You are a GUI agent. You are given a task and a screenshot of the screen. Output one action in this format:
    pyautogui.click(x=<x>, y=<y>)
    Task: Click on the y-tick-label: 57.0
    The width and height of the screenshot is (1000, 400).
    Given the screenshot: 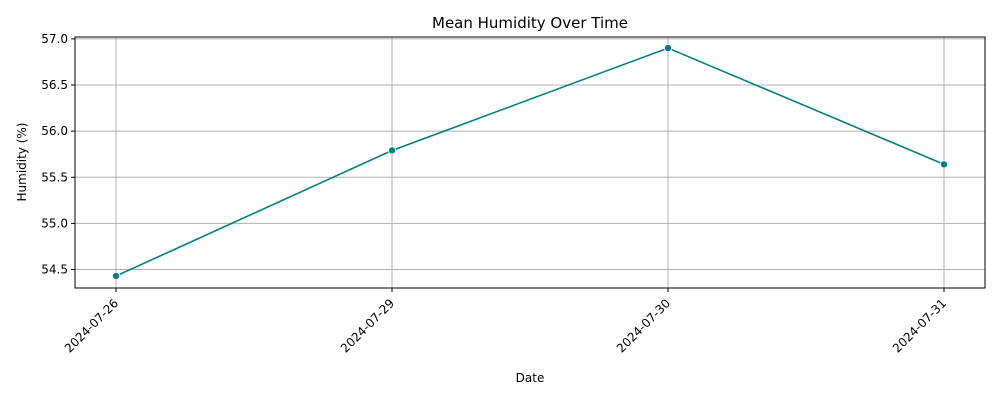 What is the action you would take?
    pyautogui.click(x=54, y=39)
    